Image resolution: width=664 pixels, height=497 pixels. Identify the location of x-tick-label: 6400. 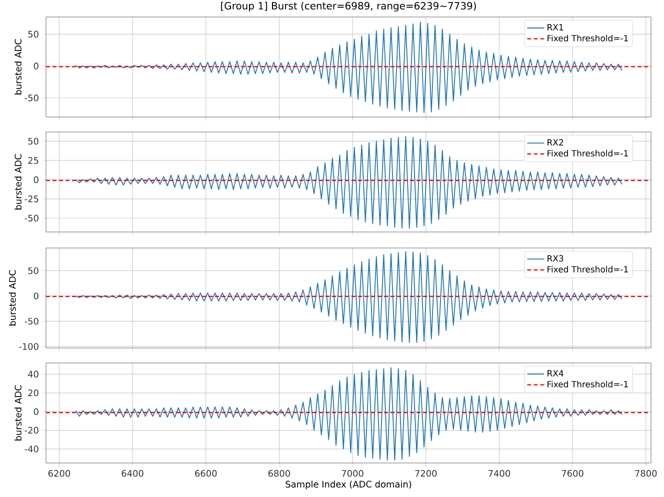
(133, 473).